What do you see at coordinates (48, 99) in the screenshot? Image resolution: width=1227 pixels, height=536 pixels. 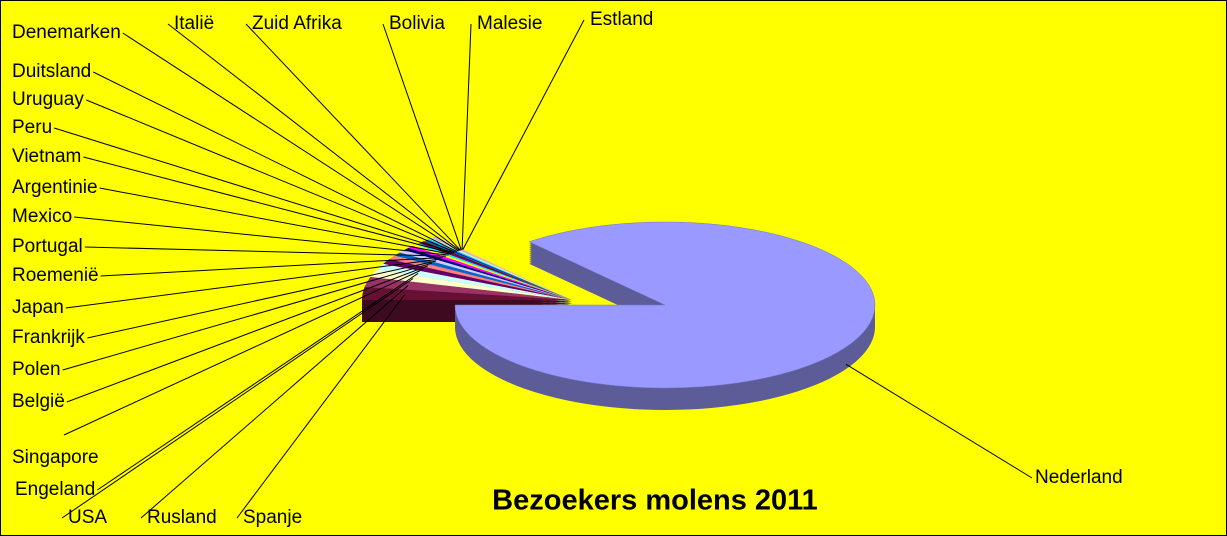 I see `slice-label: Uruguay` at bounding box center [48, 99].